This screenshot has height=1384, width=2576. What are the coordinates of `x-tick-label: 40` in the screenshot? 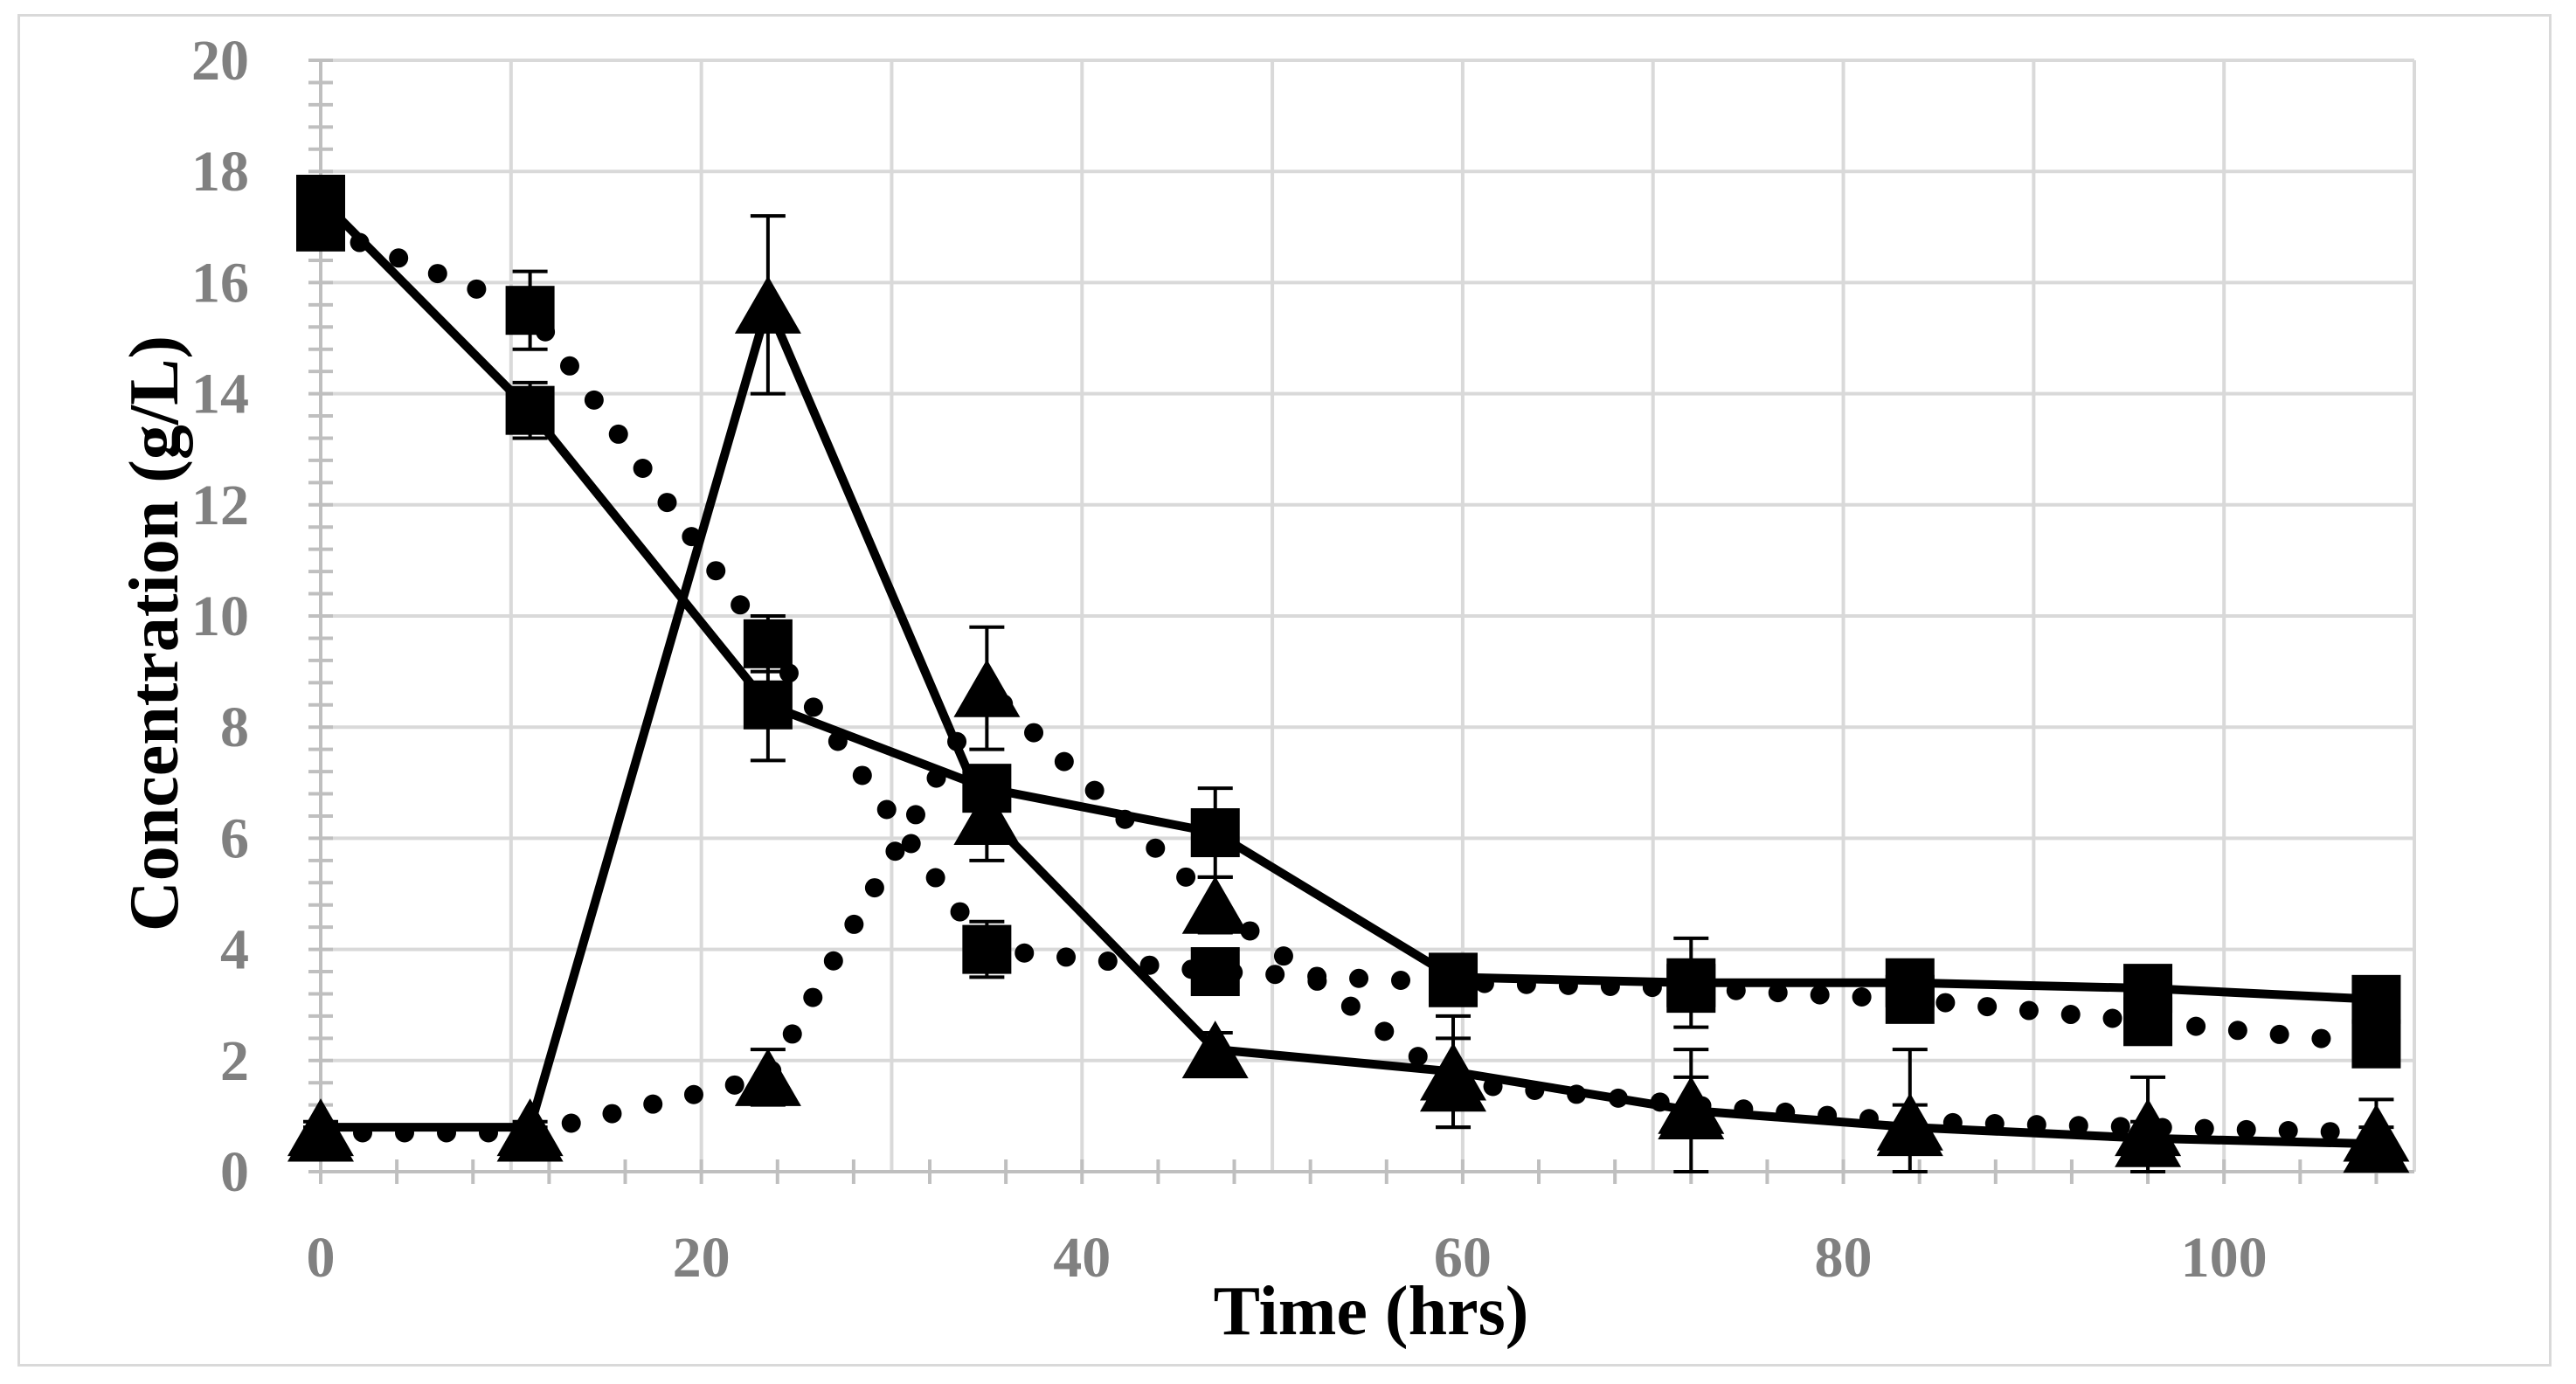 It's located at (1082, 1258).